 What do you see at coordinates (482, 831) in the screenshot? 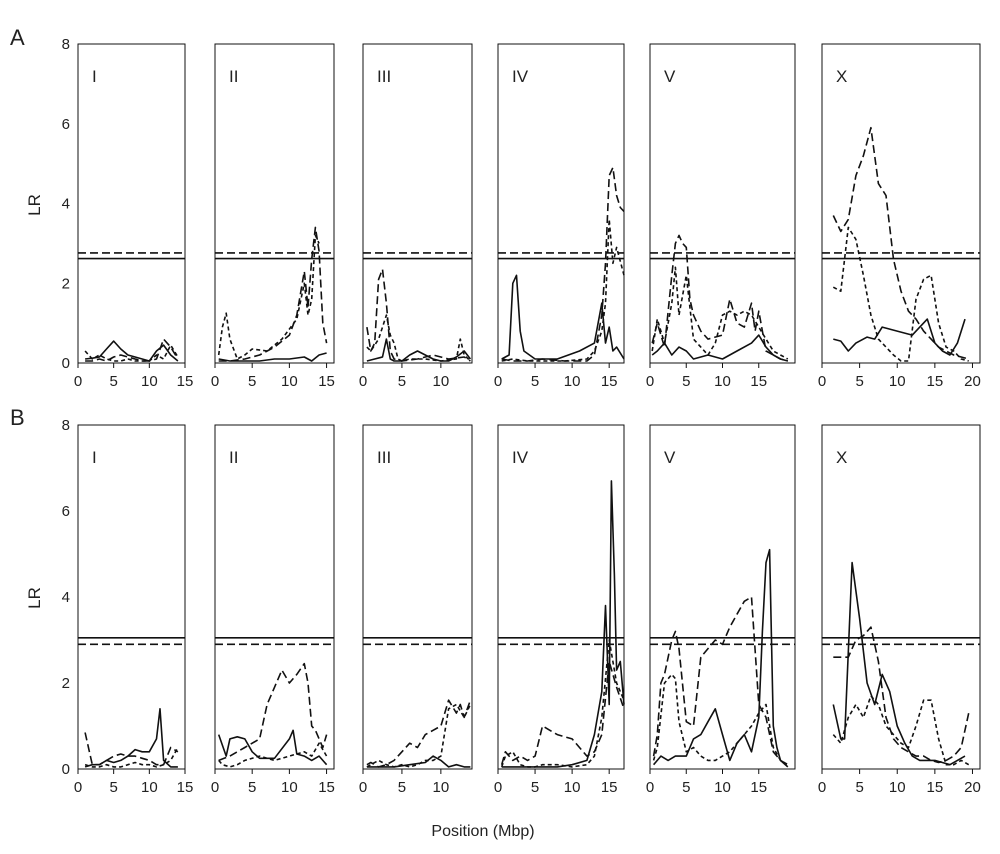
I see `x-axis-label: Position (Mbp)` at bounding box center [482, 831].